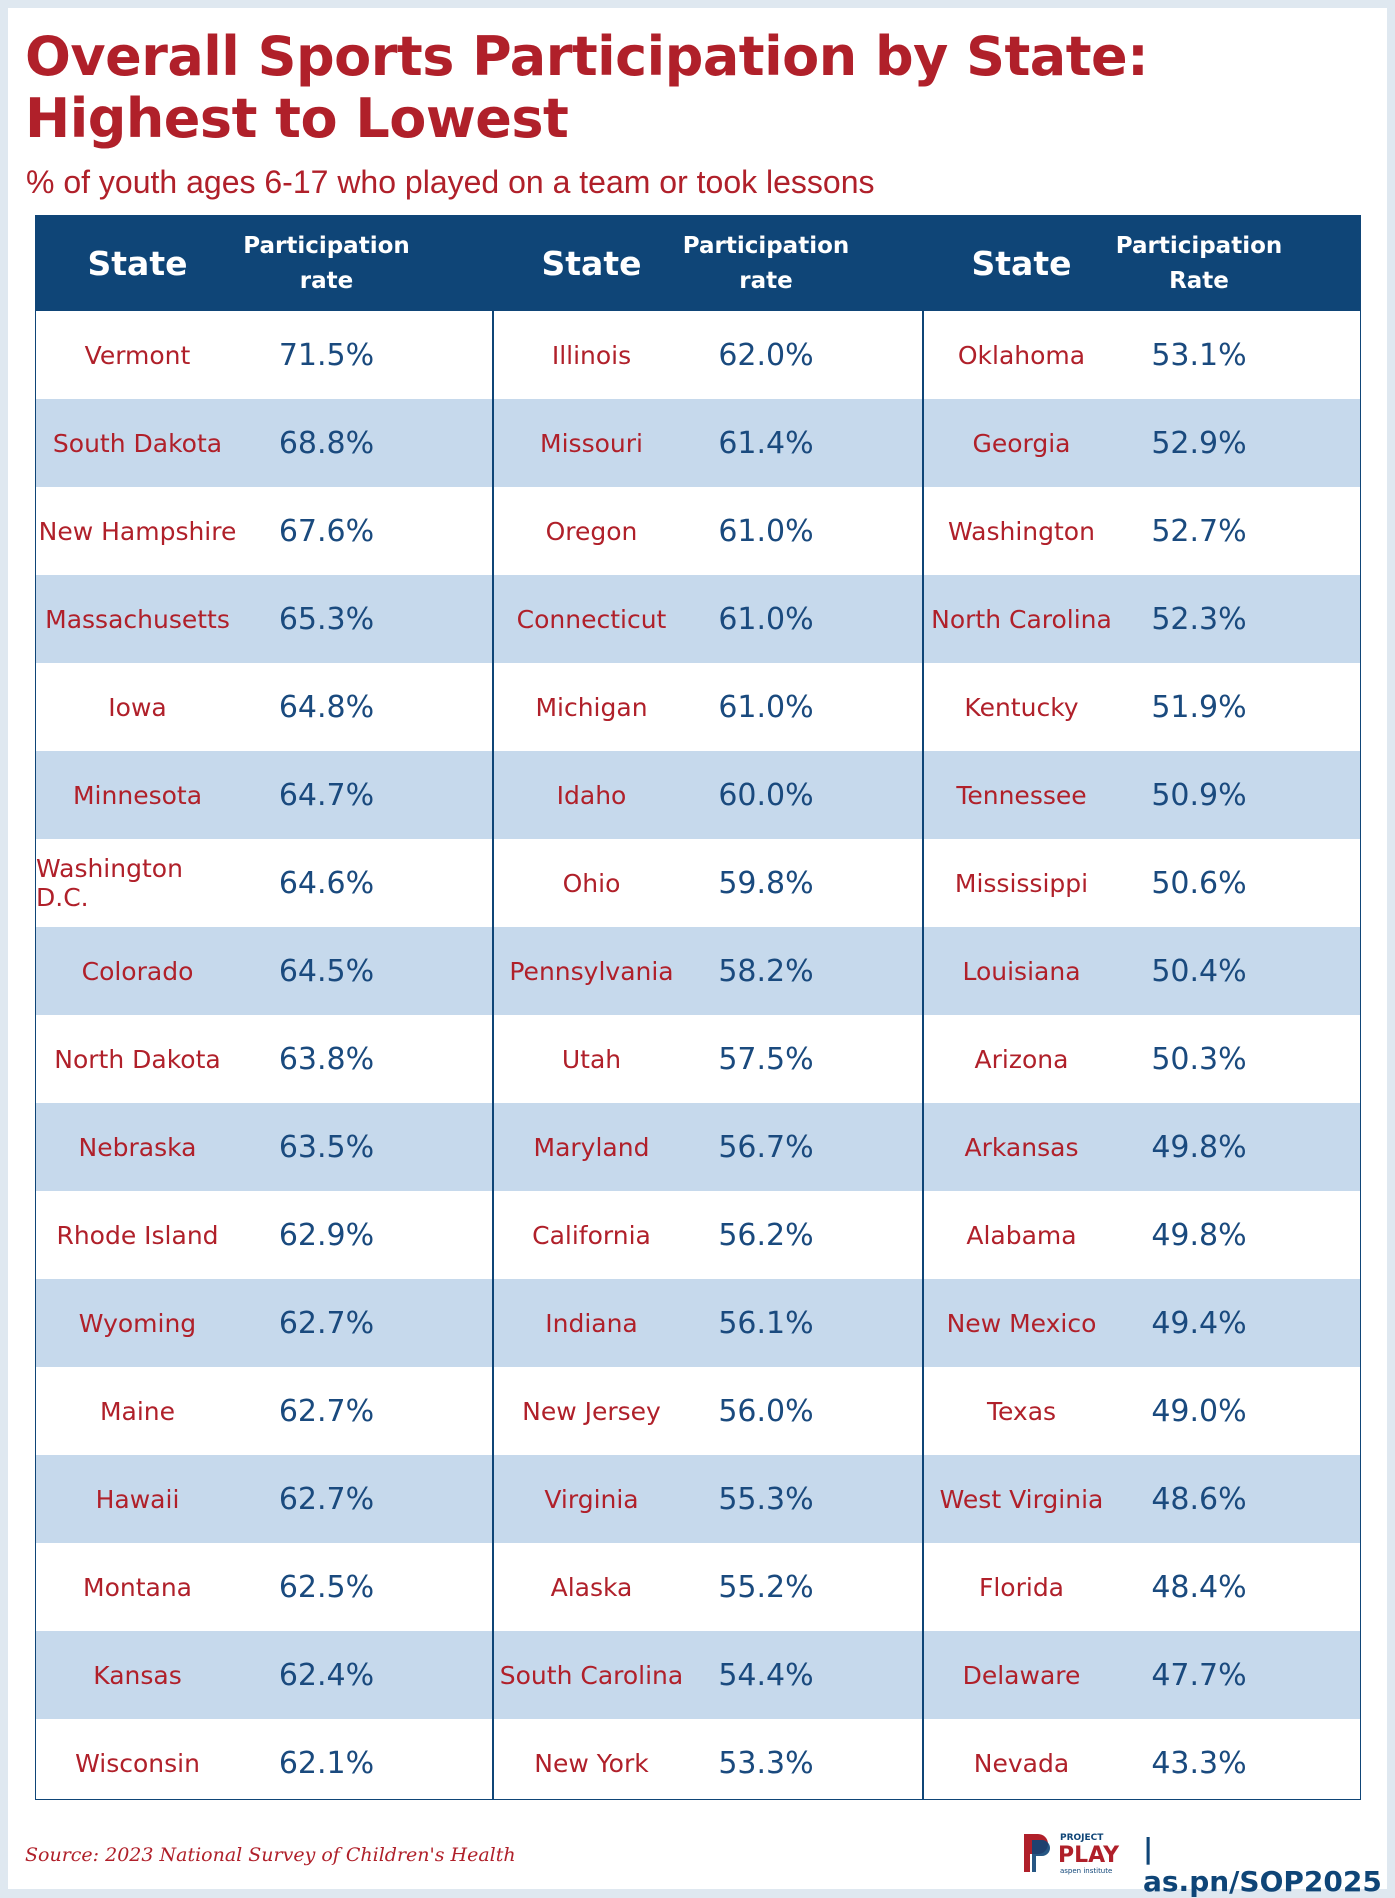 Image resolution: width=1395 pixels, height=1898 pixels. What do you see at coordinates (137, 1587) in the screenshot?
I see `state-name-cell: Montana` at bounding box center [137, 1587].